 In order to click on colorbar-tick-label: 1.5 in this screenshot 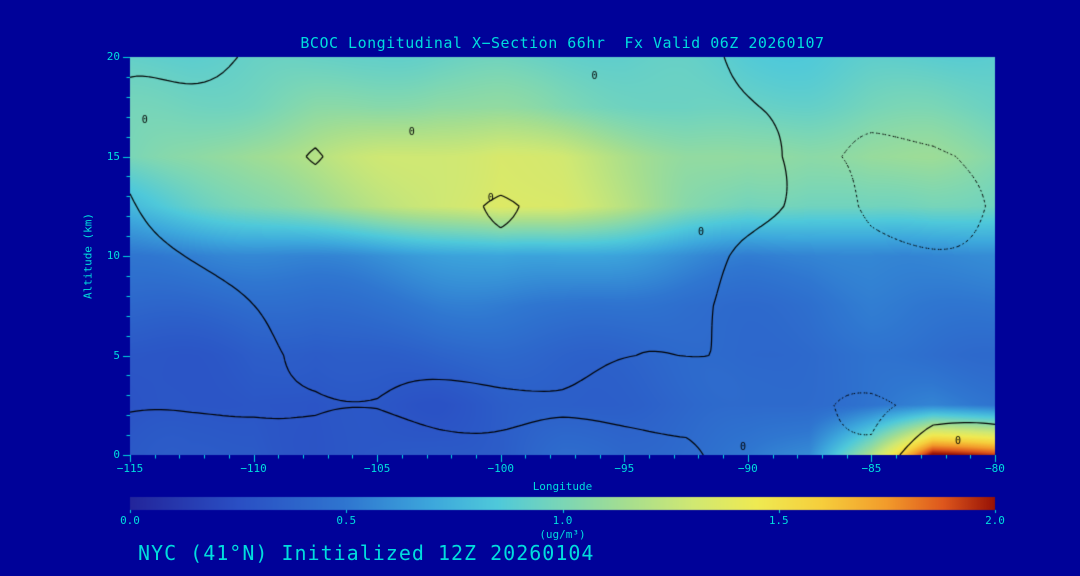, I will do `click(778, 520)`.